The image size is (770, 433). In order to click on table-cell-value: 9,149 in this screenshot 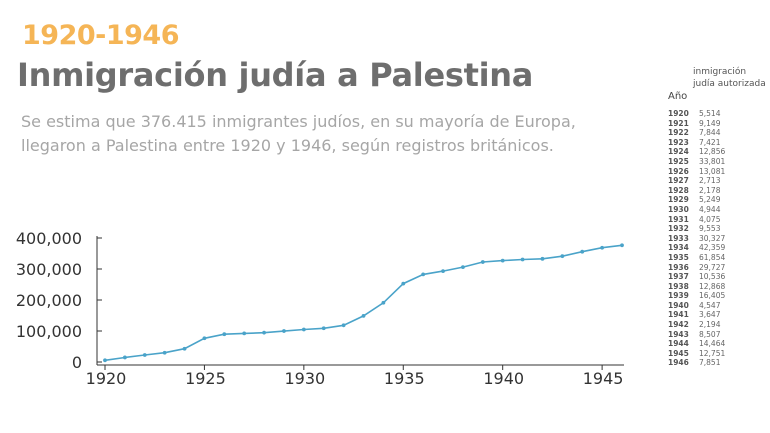, I will do `click(710, 123)`.